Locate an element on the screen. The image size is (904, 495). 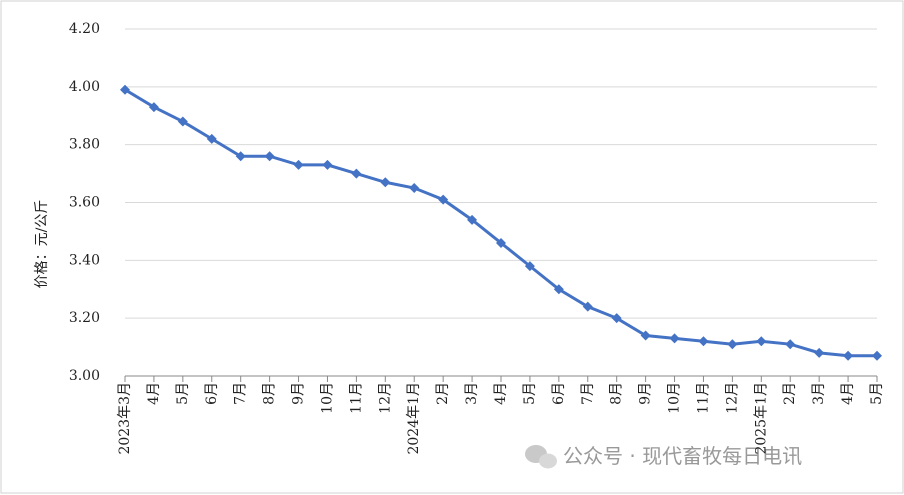
x-tick-label: 2023年3月 is located at coordinates (125, 418).